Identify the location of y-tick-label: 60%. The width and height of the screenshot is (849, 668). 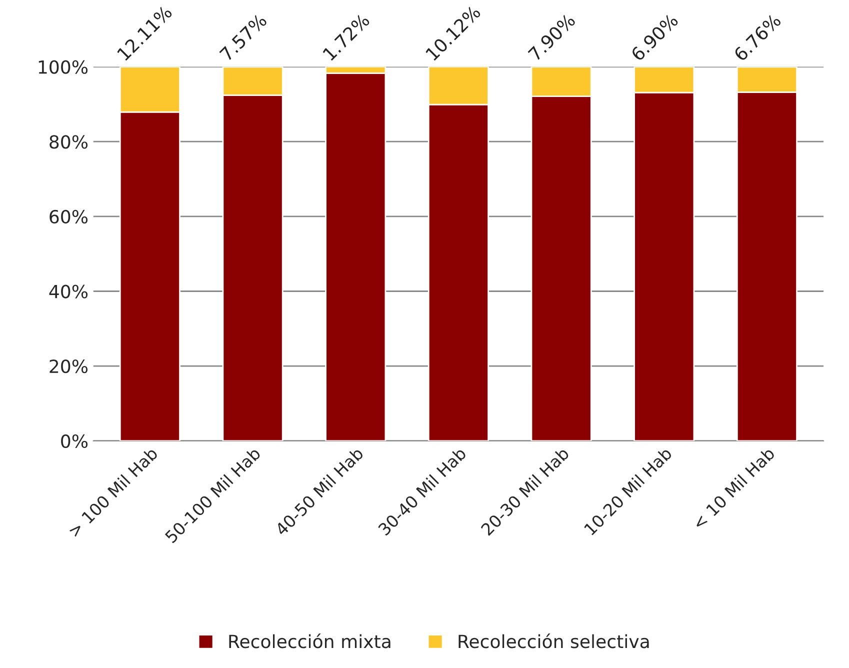
(69, 217).